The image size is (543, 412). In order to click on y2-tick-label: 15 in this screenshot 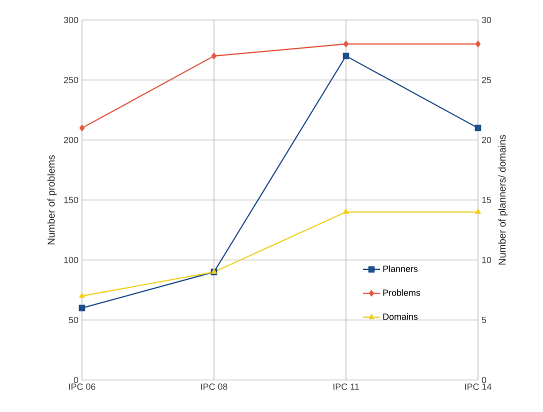, I will do `click(487, 200)`.